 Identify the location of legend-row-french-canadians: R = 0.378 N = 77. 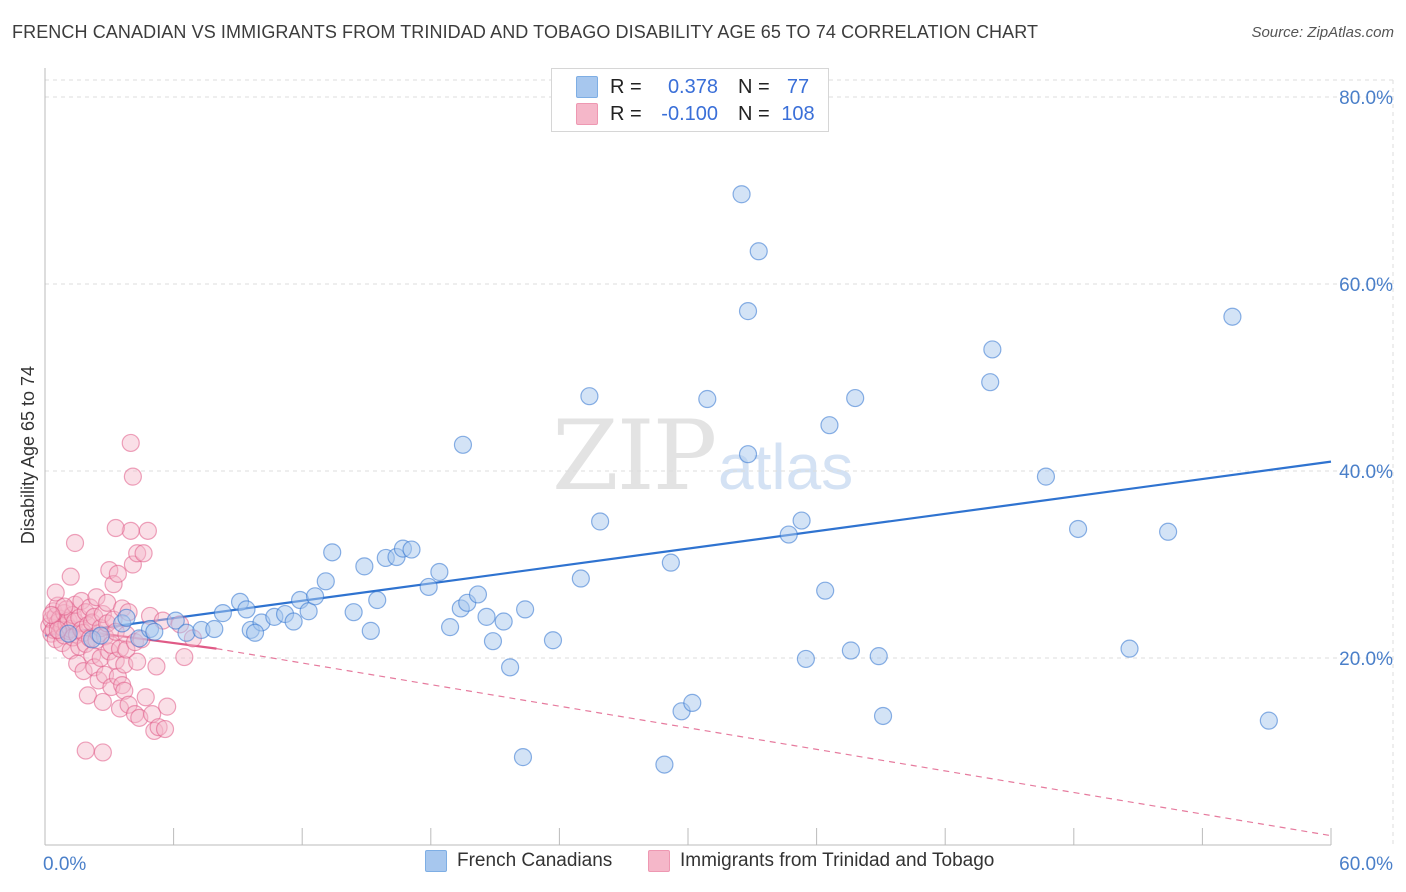
(686, 87).